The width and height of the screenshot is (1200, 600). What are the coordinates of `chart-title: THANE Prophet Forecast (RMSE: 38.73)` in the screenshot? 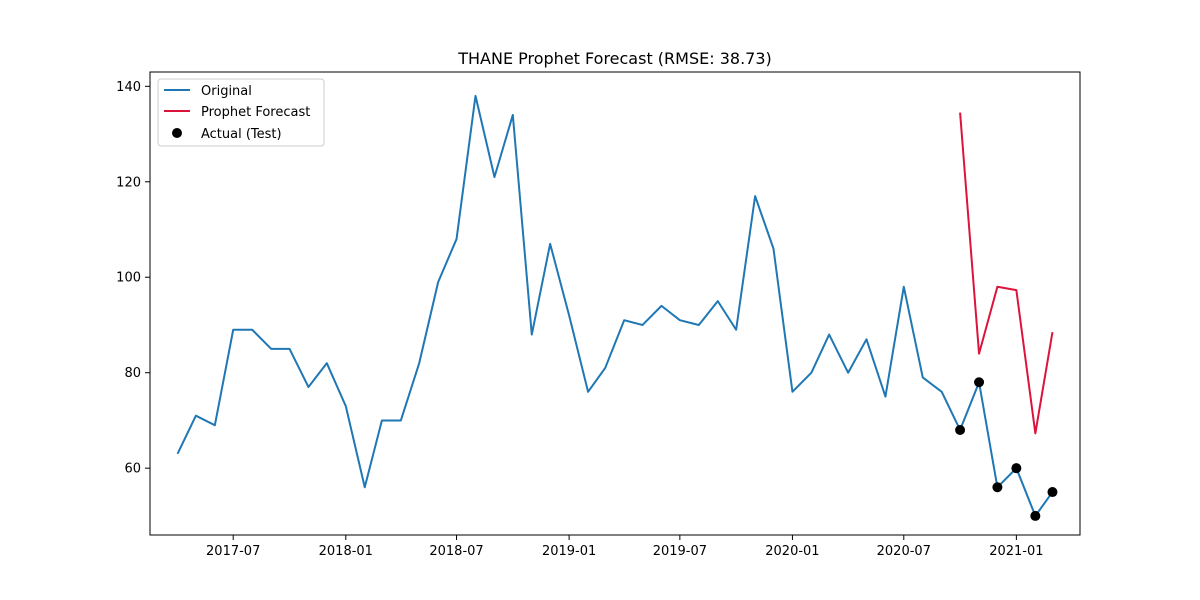 It's located at (614, 58).